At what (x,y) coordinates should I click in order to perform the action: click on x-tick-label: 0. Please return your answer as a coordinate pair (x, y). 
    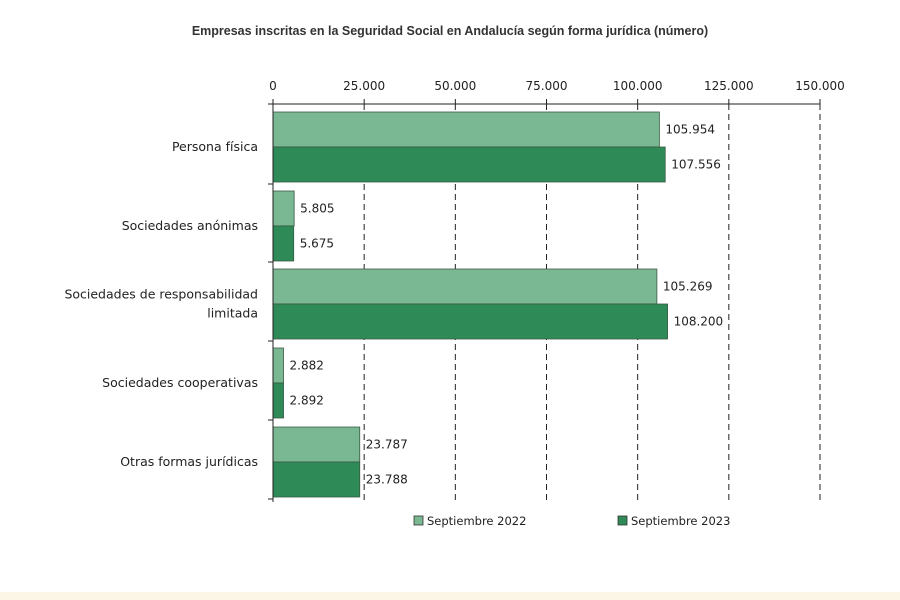
    Looking at the image, I should click on (273, 86).